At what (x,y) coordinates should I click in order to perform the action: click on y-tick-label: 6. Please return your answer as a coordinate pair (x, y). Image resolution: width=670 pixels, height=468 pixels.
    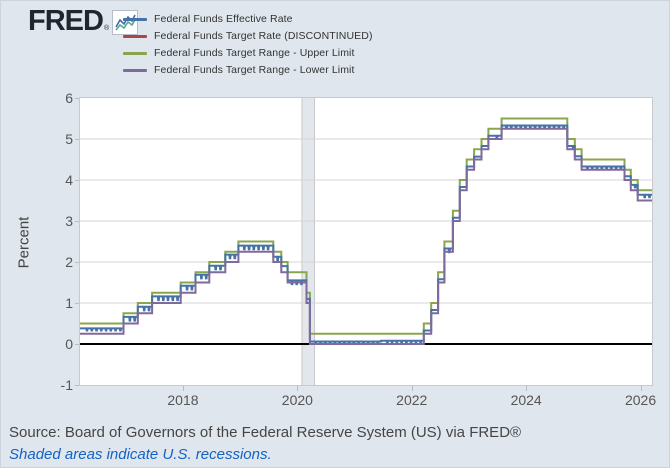
    Looking at the image, I should click on (69, 98).